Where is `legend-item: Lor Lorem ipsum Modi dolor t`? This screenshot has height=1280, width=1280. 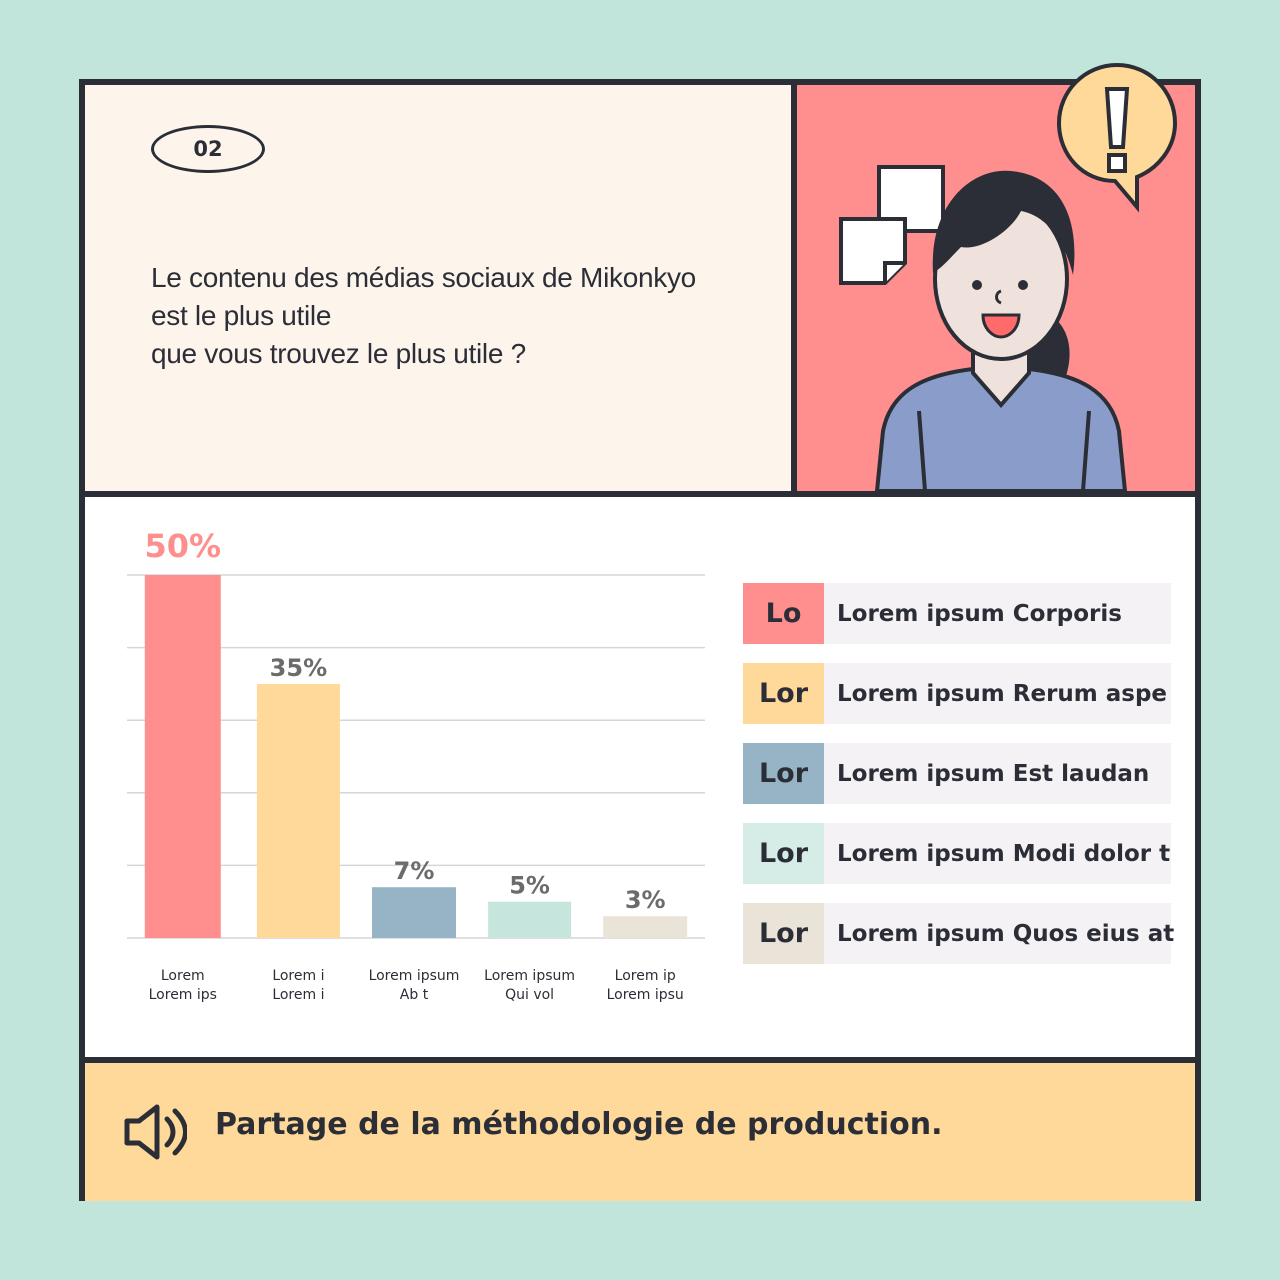
legend-item: Lor Lorem ipsum Modi dolor t is located at coordinates (957, 853).